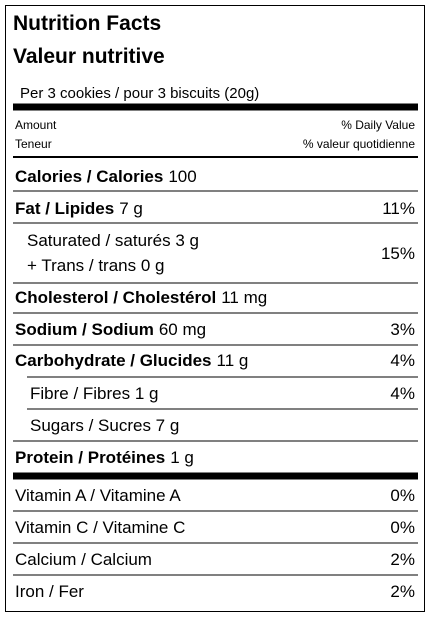  I want to click on dv-header: % Daily Value, so click(378, 125).